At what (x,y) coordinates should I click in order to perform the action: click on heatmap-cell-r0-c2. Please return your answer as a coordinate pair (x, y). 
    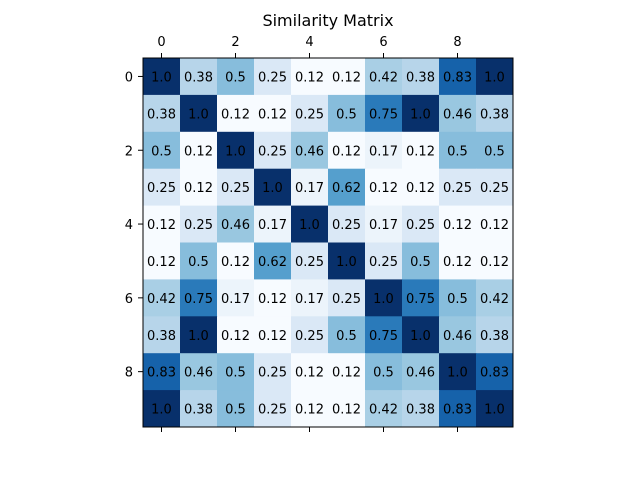
    Looking at the image, I should click on (236, 77).